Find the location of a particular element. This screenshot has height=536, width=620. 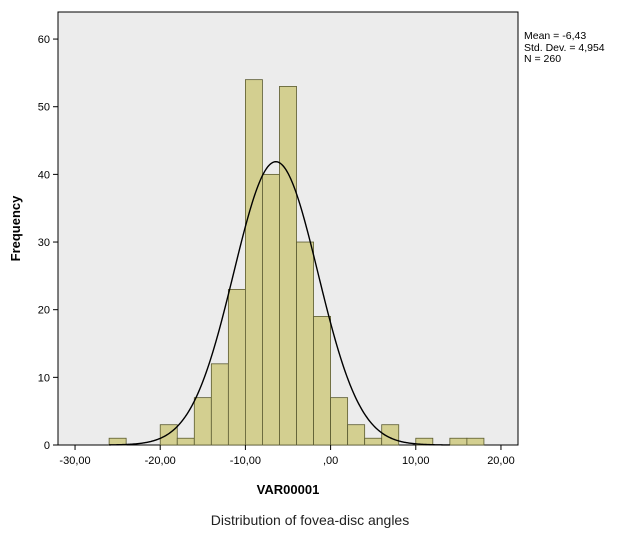

x-axis-title: VAR00001 is located at coordinates (288, 489).